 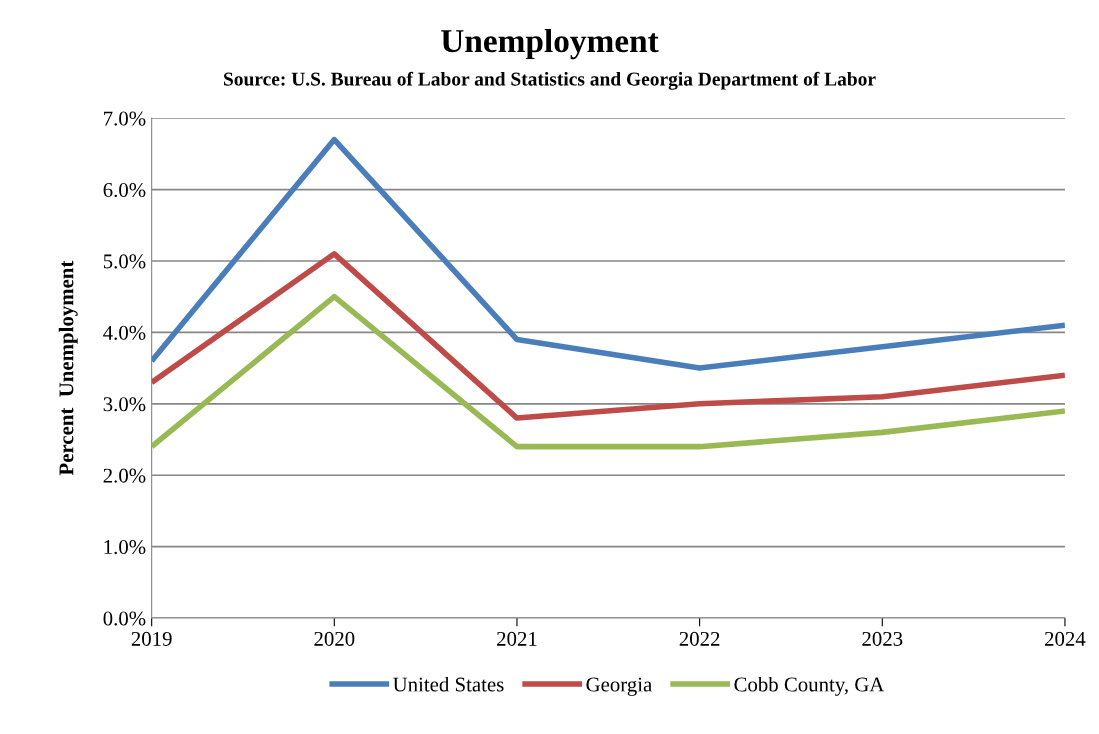 I want to click on y-tick-label: 5.0%, so click(x=124, y=261).